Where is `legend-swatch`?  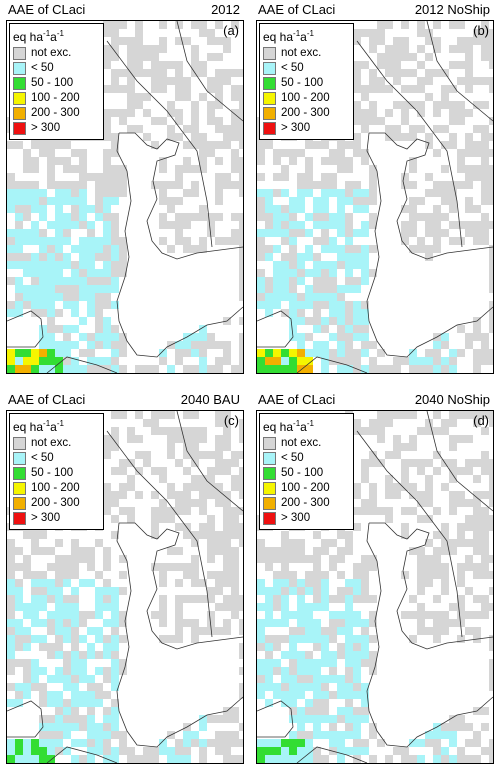
legend-swatch is located at coordinates (269, 68).